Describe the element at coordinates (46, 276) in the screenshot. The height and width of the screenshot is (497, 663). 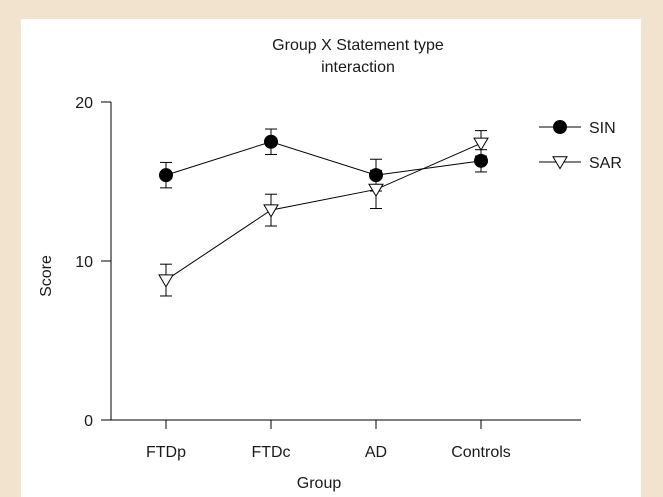
I see `y-axis-label: Score` at that location.